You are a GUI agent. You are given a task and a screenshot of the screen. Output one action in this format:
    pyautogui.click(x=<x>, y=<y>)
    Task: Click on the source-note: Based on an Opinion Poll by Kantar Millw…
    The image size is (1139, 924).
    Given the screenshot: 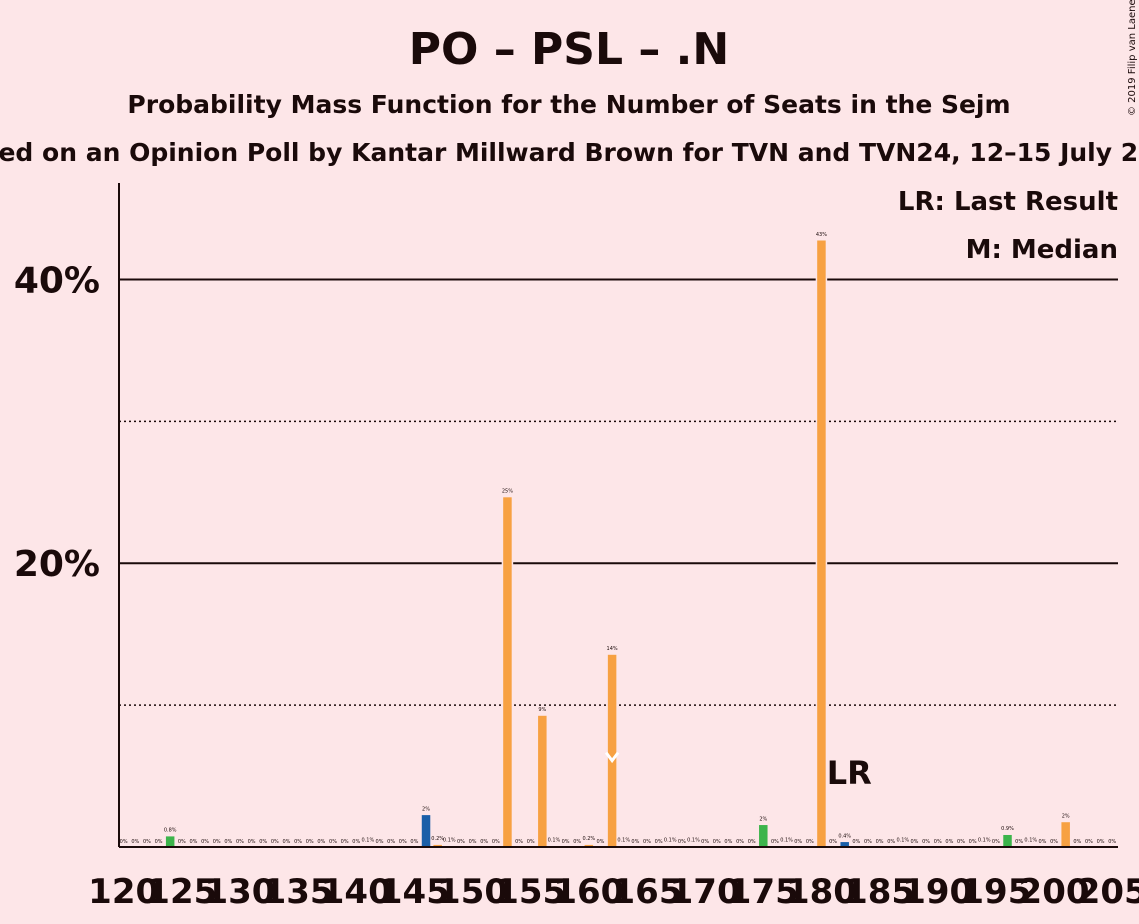 What is the action you would take?
    pyautogui.click(x=569, y=152)
    